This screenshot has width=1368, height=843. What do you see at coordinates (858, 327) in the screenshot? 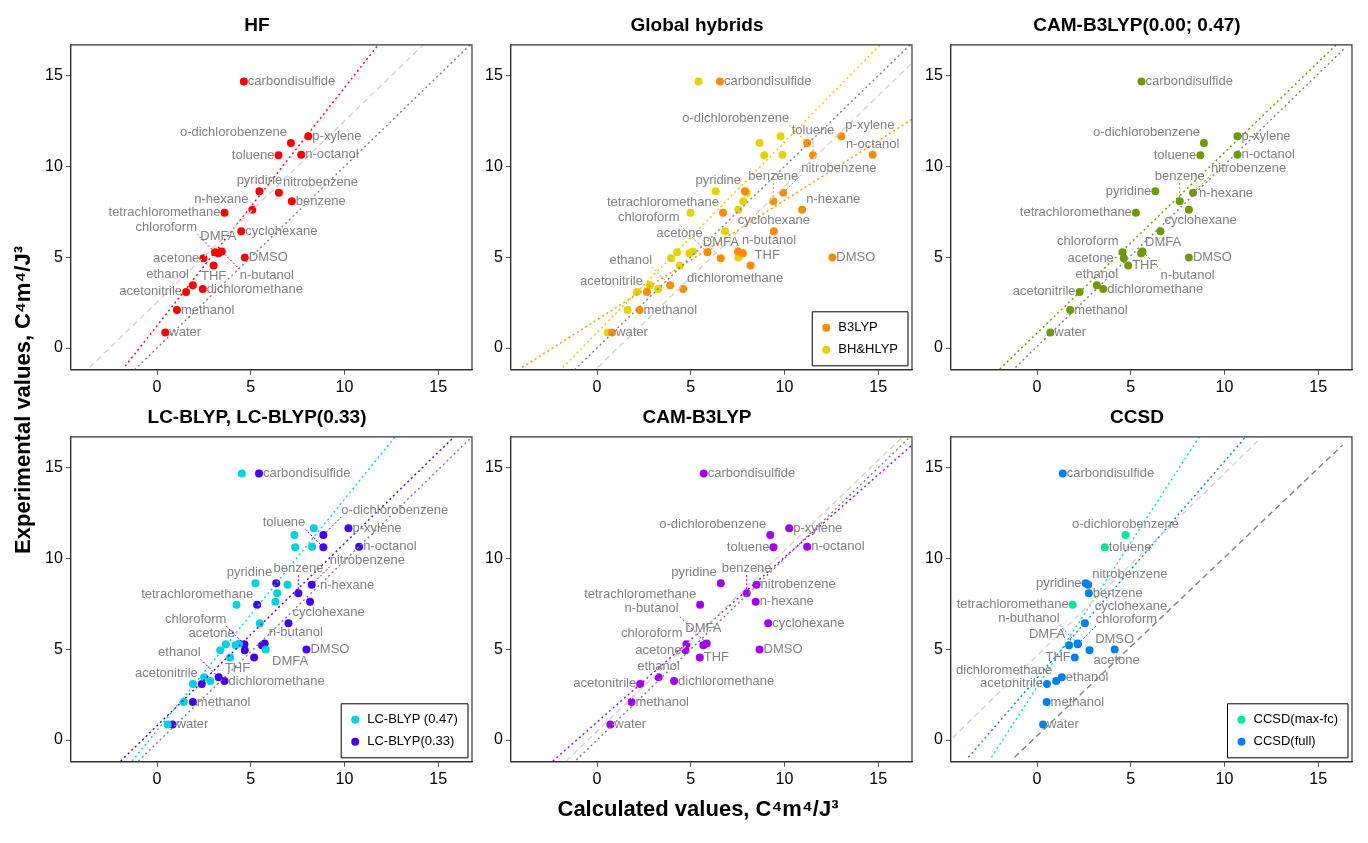
I see `legend-label: B3LYP` at bounding box center [858, 327].